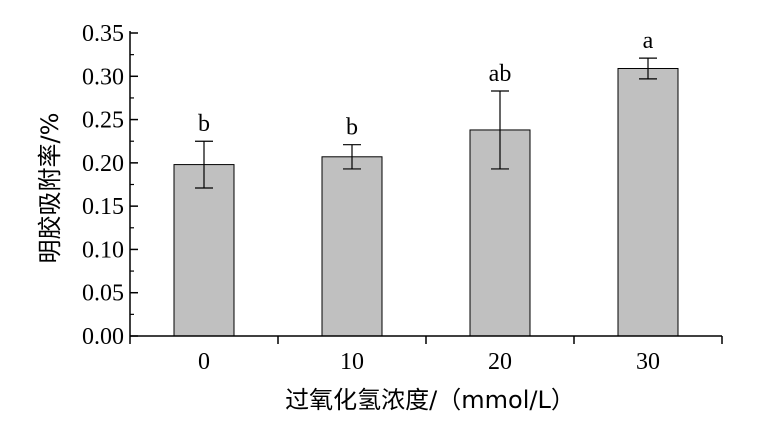  What do you see at coordinates (103, 250) in the screenshot?
I see `y-tick-label-2: 0.10` at bounding box center [103, 250].